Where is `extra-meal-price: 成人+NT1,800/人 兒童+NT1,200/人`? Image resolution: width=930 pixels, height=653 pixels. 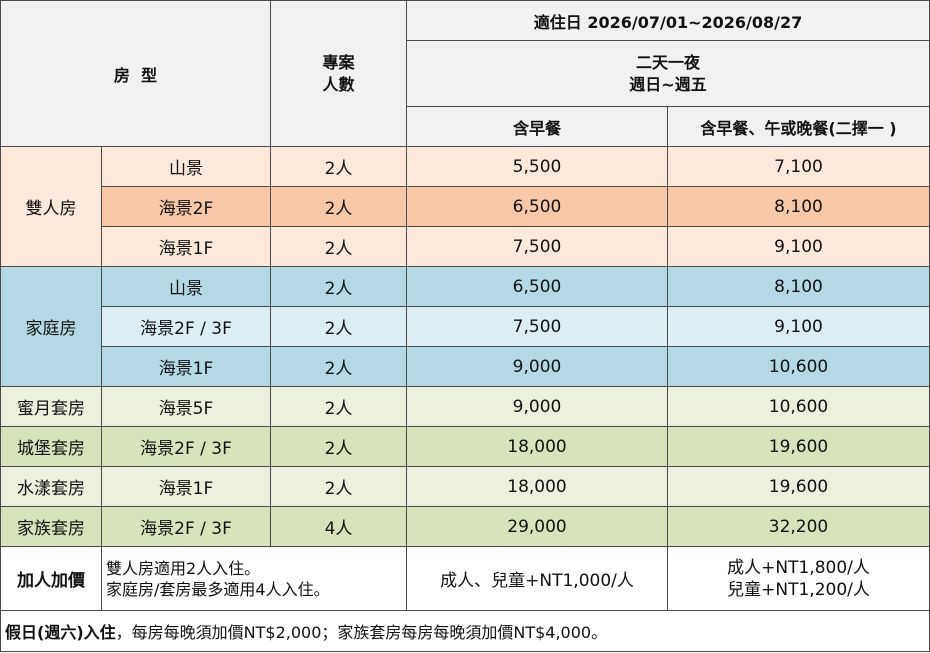
extra-meal-price: 成人+NT1,800/人 兒童+NT1,200/人 is located at coordinates (798, 578).